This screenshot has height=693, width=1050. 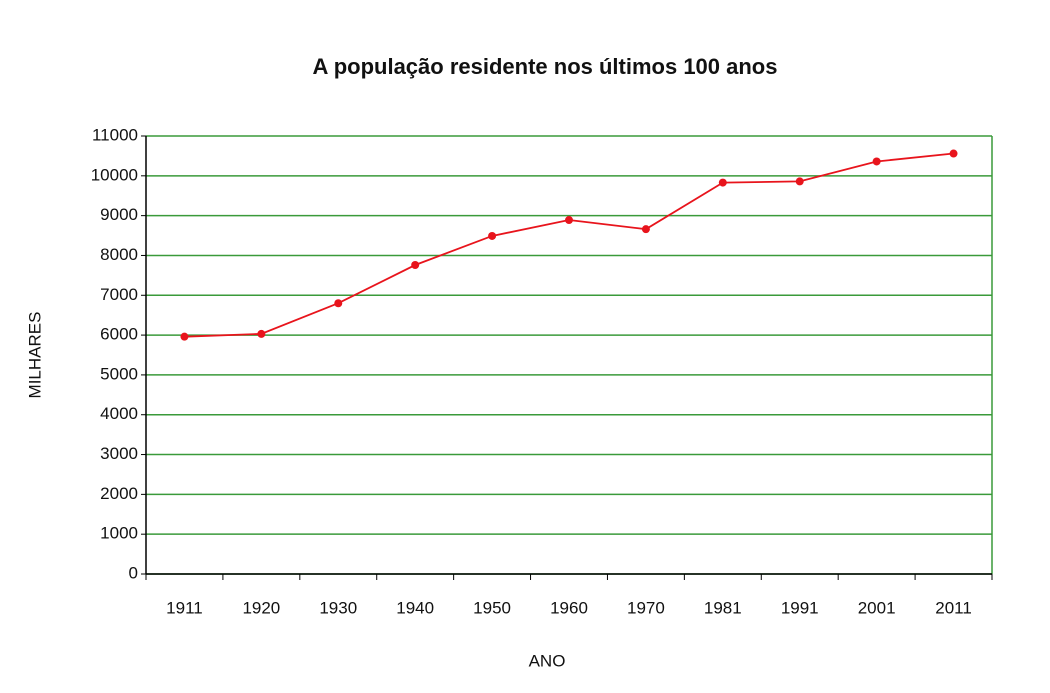 I want to click on x-tick-label: 2011, so click(x=953, y=607).